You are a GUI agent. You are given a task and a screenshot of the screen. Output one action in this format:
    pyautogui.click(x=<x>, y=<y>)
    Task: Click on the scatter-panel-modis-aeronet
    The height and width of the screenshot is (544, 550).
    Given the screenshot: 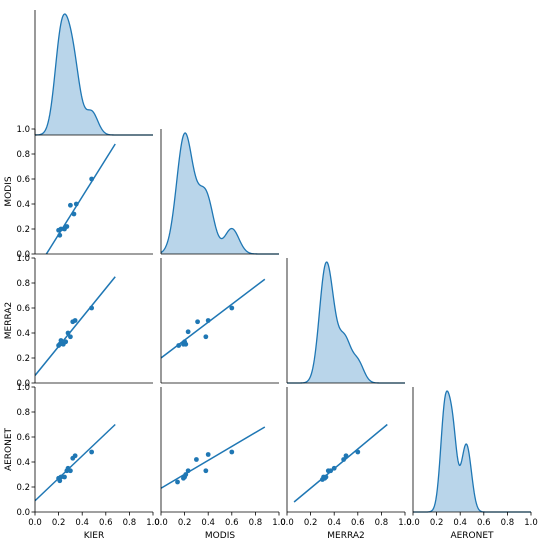 What is the action you would take?
    pyautogui.click(x=213, y=457)
    